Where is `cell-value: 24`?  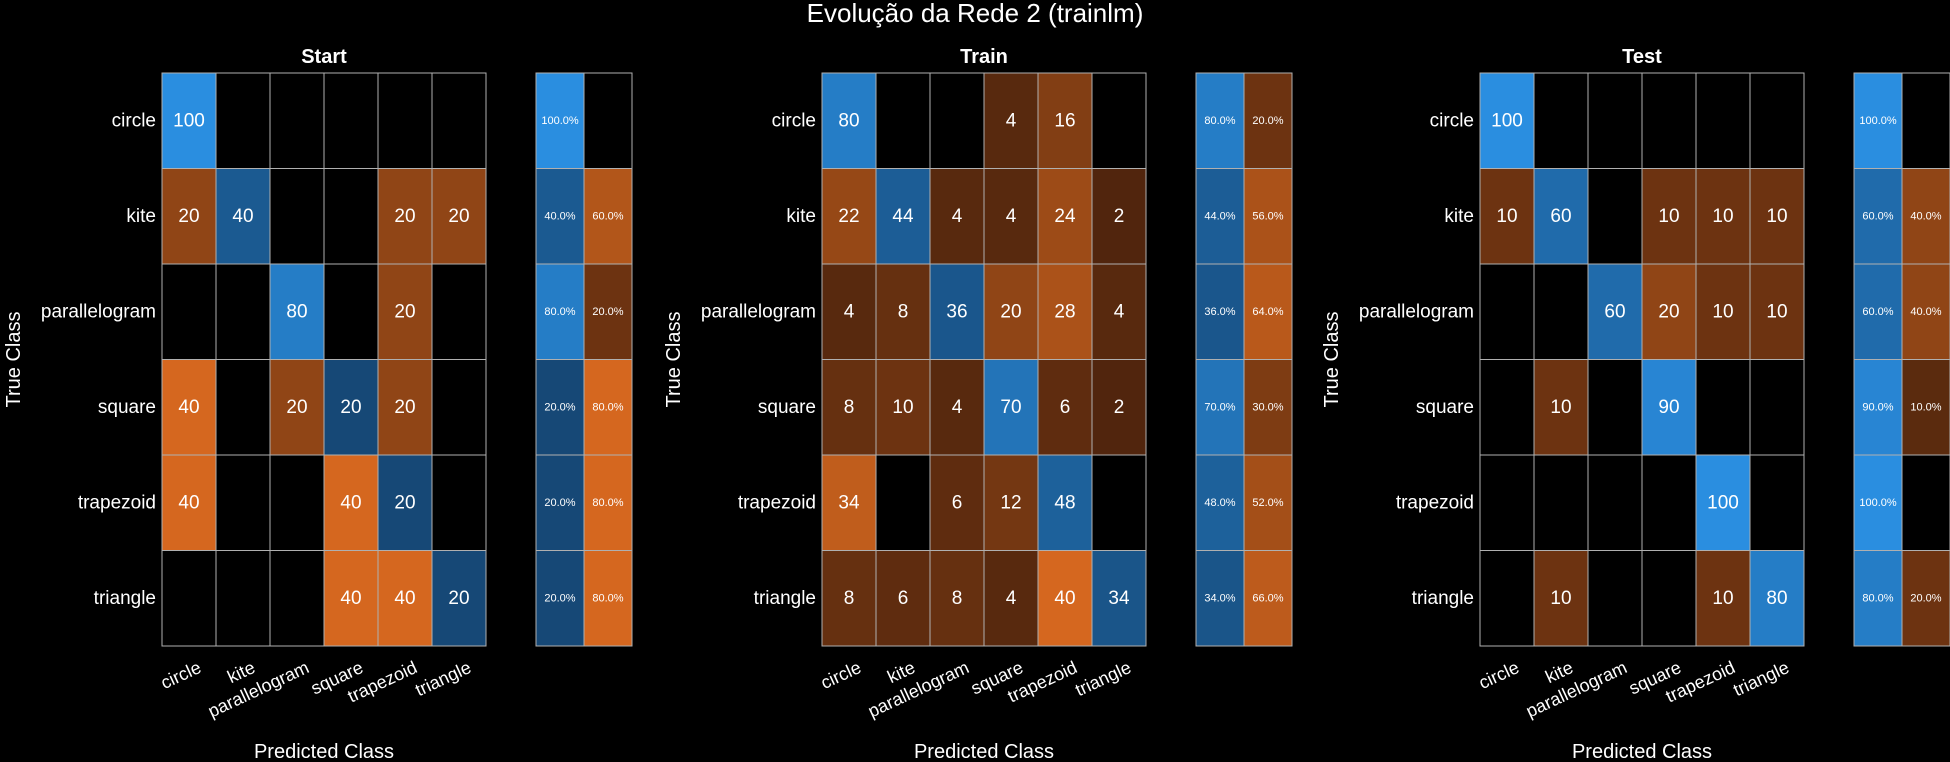
cell-value: 24 is located at coordinates (1065, 216).